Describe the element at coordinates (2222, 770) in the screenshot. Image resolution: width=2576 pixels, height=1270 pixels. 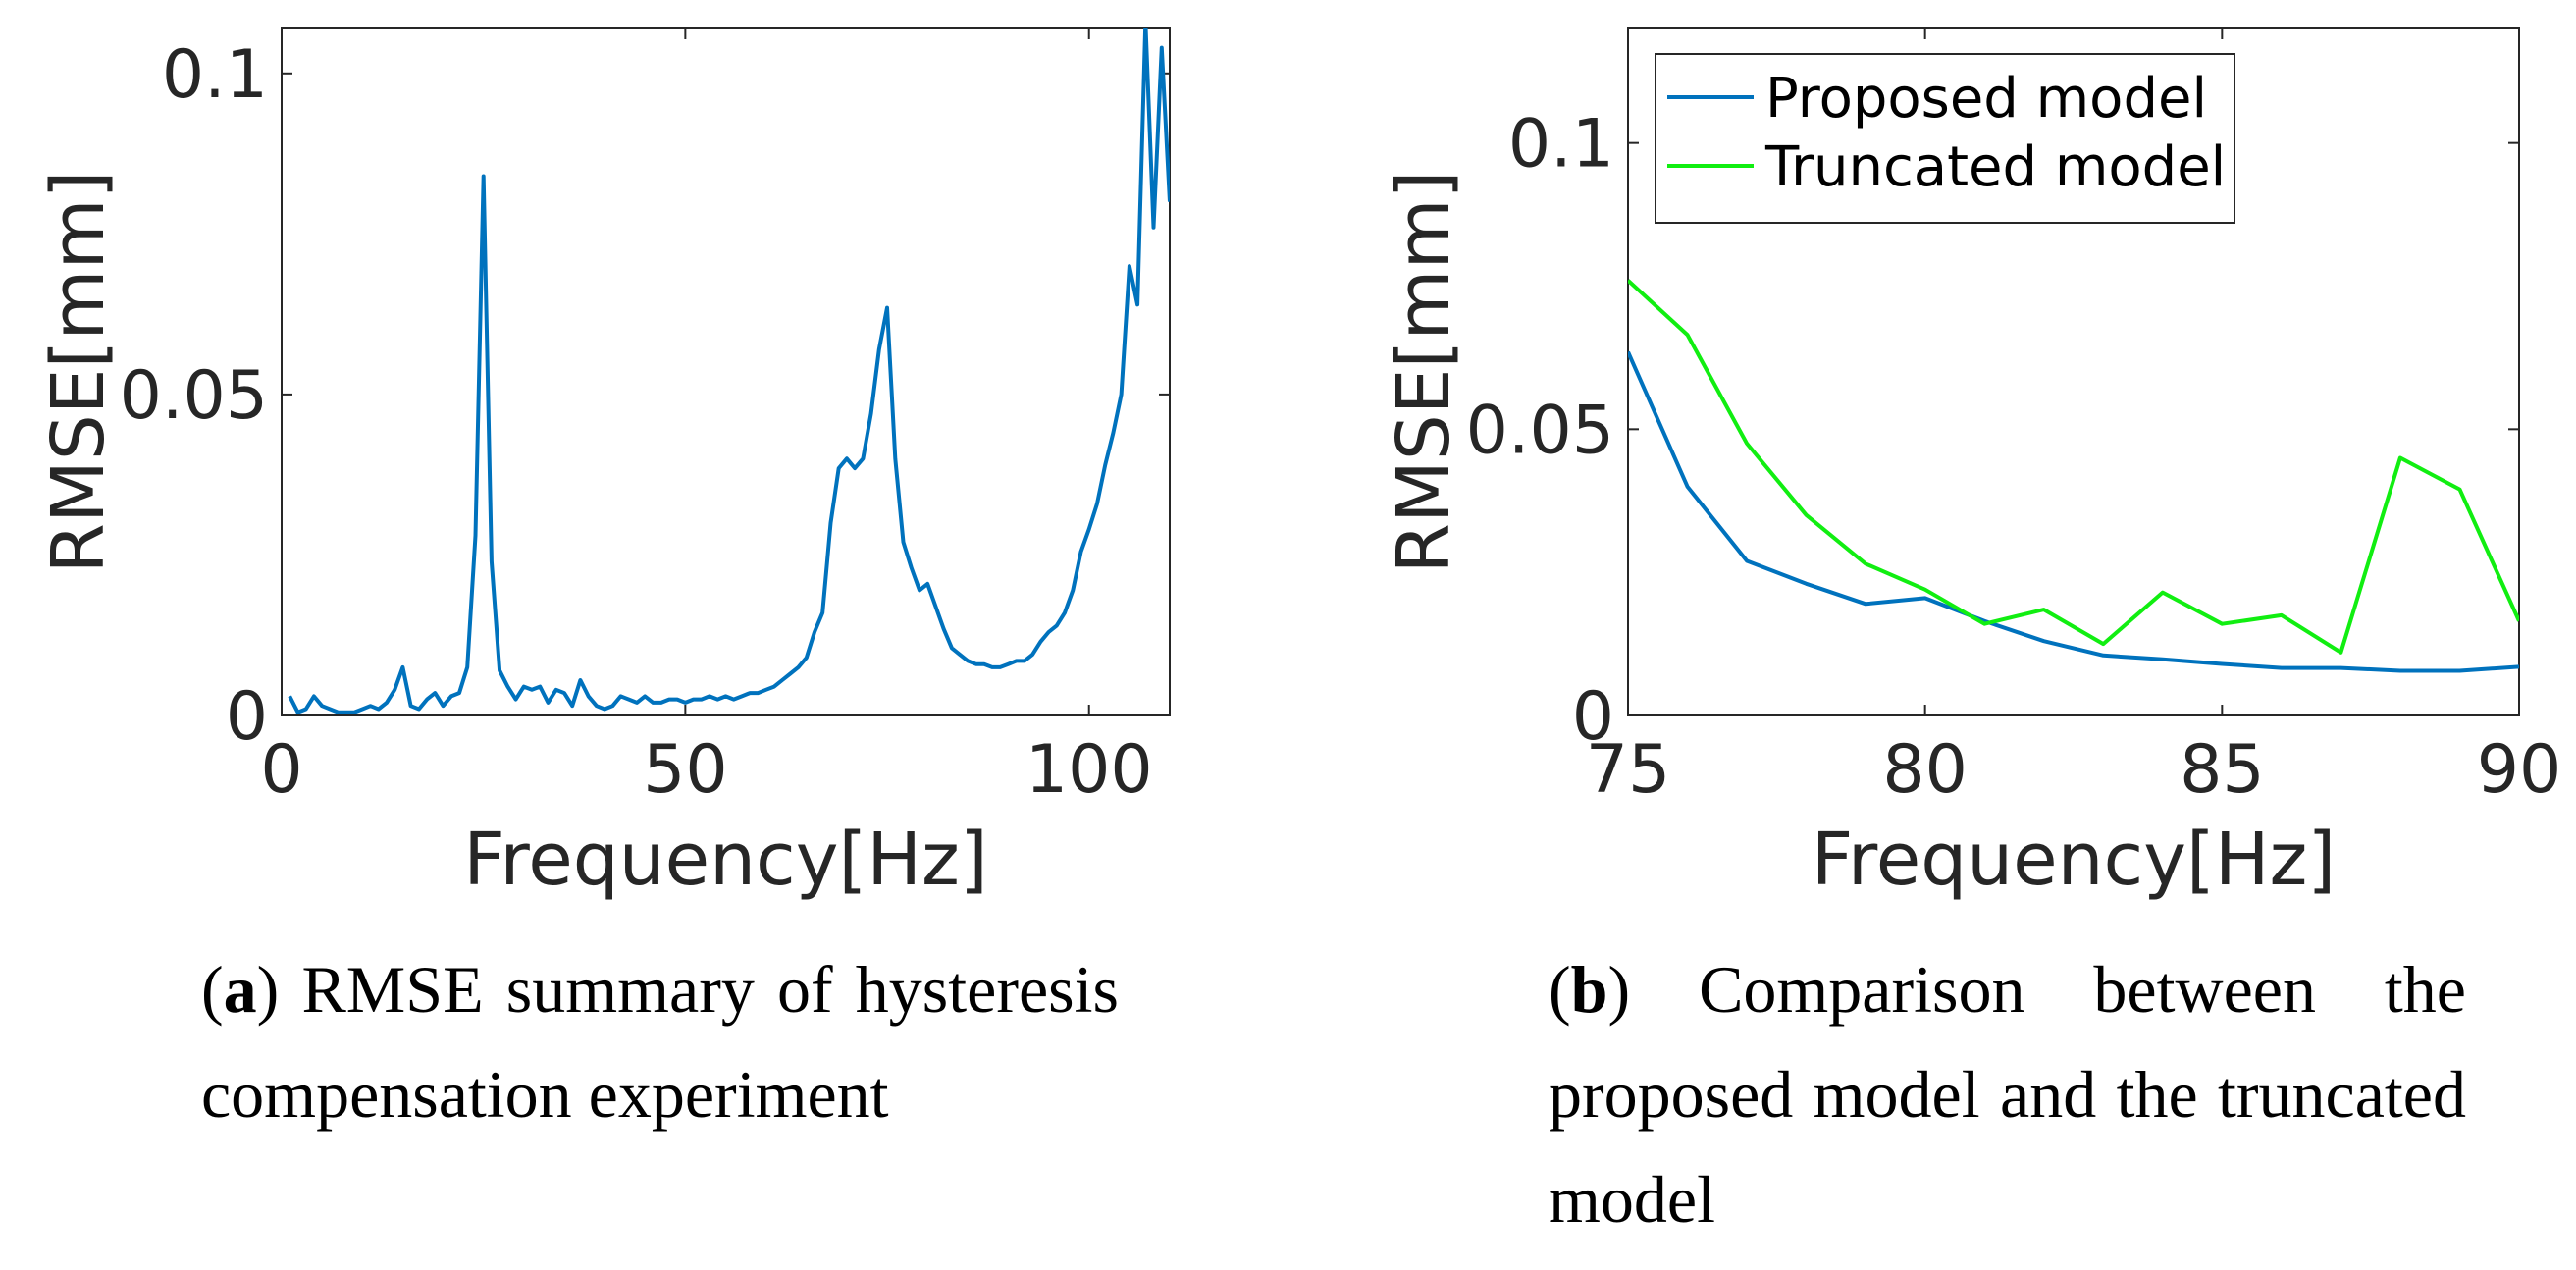
I see `panel-b-xtick-label: 85` at that location.